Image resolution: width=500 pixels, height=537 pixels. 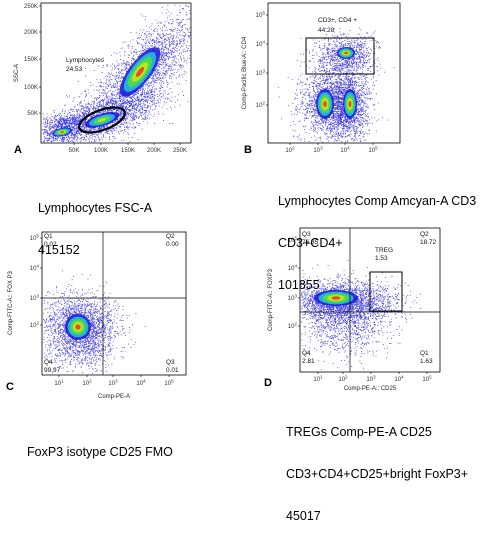 I want to click on panel-a-letter: A, so click(x=18, y=150).